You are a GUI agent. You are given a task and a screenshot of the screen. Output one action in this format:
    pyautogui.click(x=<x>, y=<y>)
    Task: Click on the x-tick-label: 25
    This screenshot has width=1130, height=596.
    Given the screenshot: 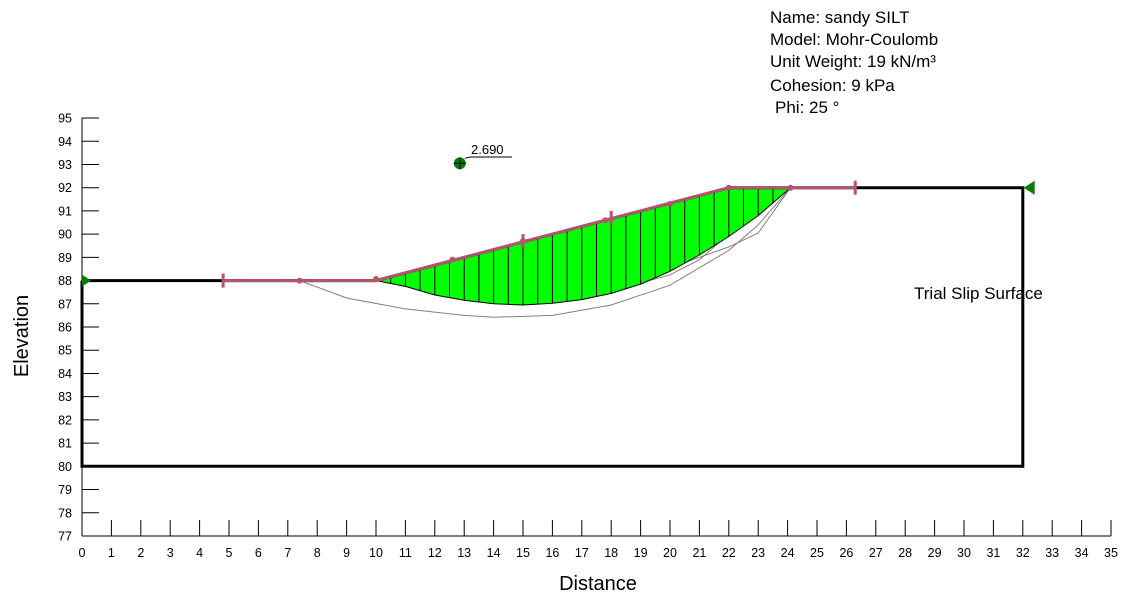 What is the action you would take?
    pyautogui.click(x=817, y=553)
    